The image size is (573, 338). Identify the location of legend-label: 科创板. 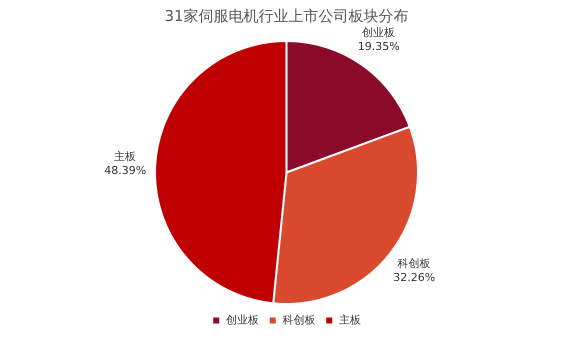
(299, 319).